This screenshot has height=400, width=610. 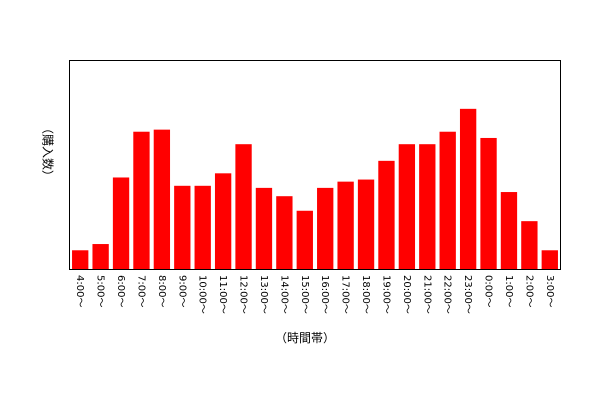 I want to click on x-tick-label-9: 13:00～, so click(x=263, y=294).